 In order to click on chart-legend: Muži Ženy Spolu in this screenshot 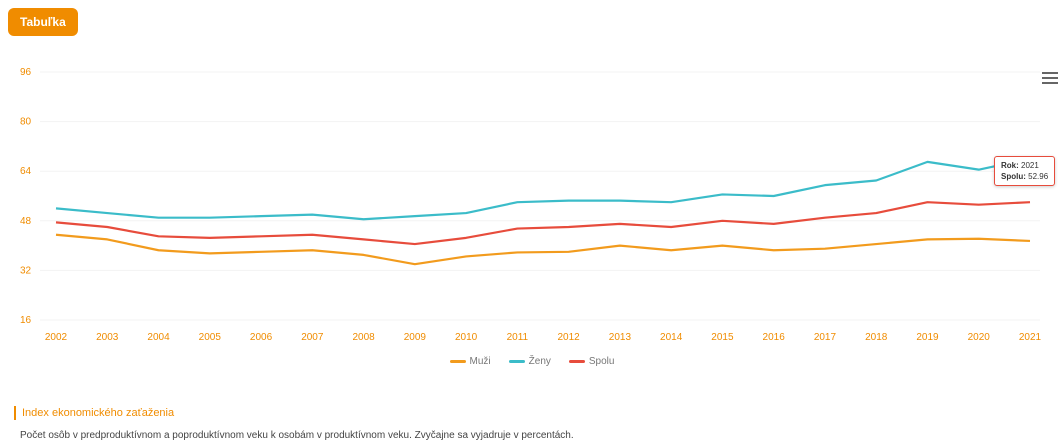, I will do `click(532, 361)`.